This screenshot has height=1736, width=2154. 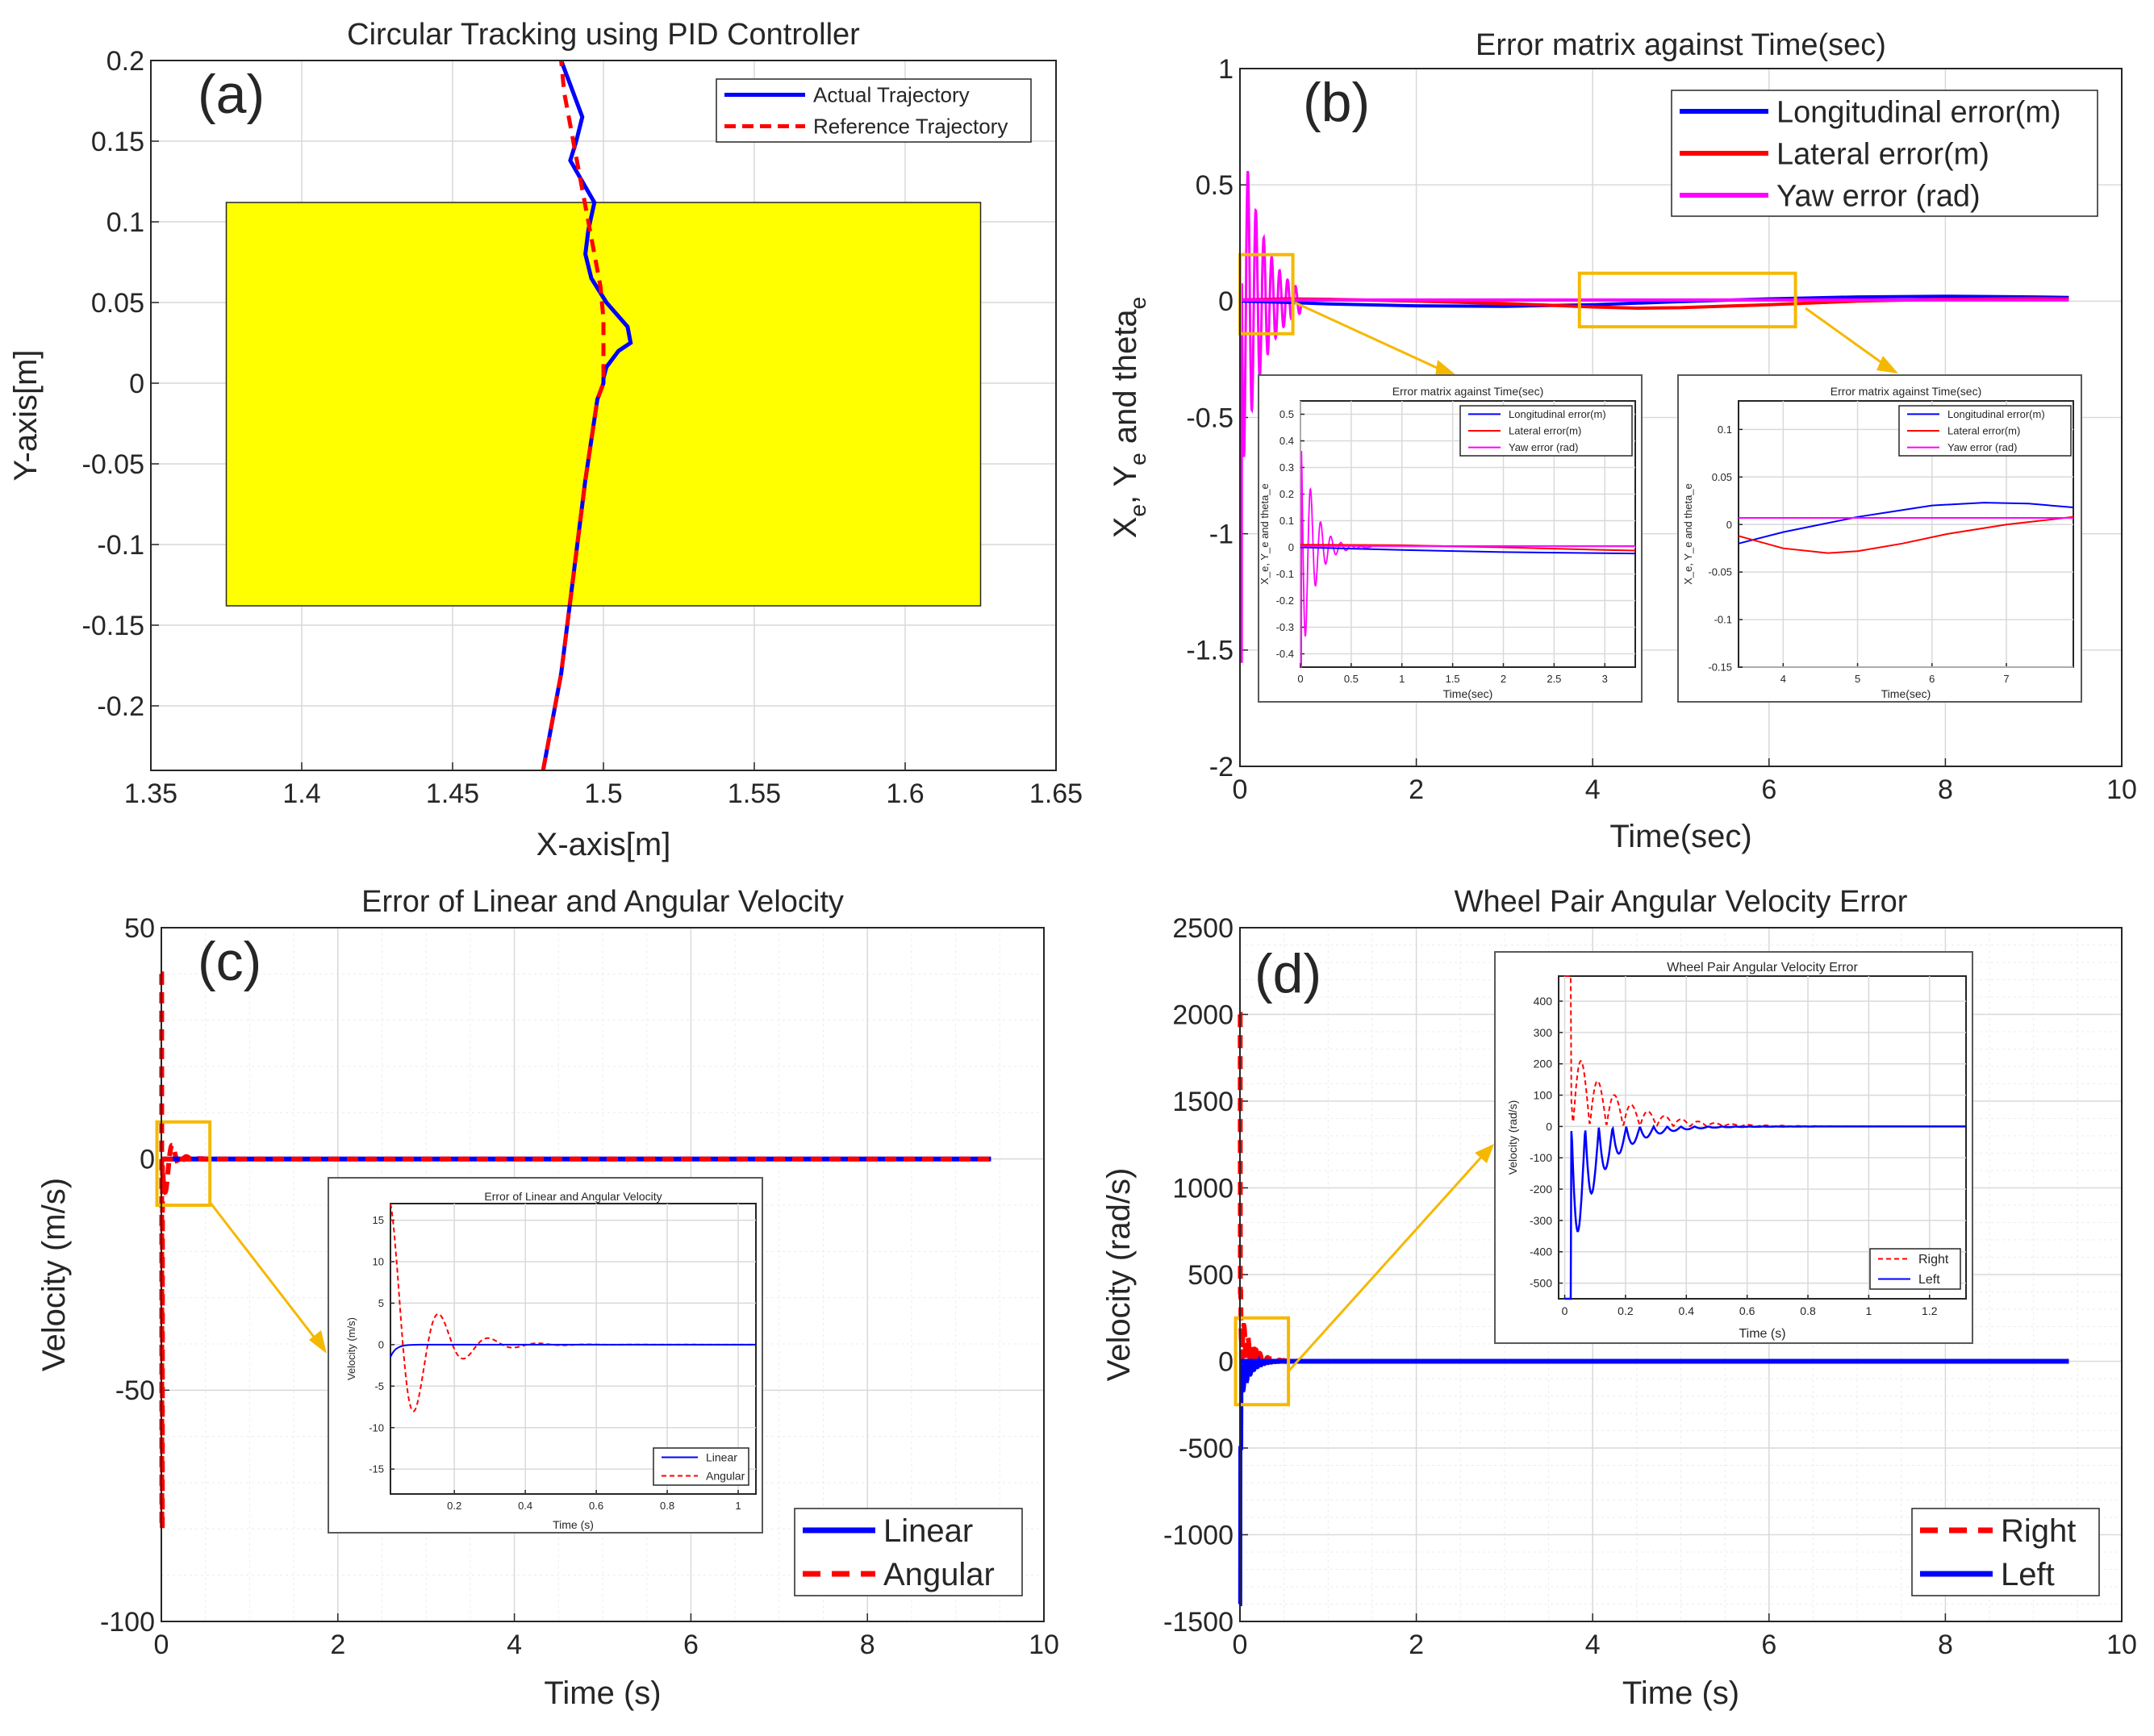 What do you see at coordinates (231, 95) in the screenshot?
I see `panel-label: (a)` at bounding box center [231, 95].